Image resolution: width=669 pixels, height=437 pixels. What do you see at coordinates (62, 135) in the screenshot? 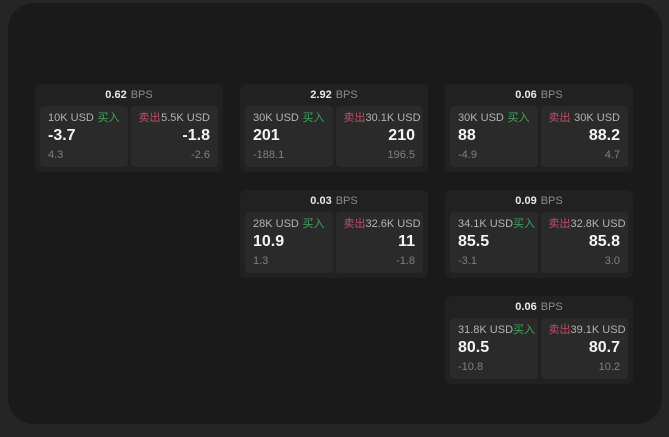
I see `buy-price: -3.7` at bounding box center [62, 135].